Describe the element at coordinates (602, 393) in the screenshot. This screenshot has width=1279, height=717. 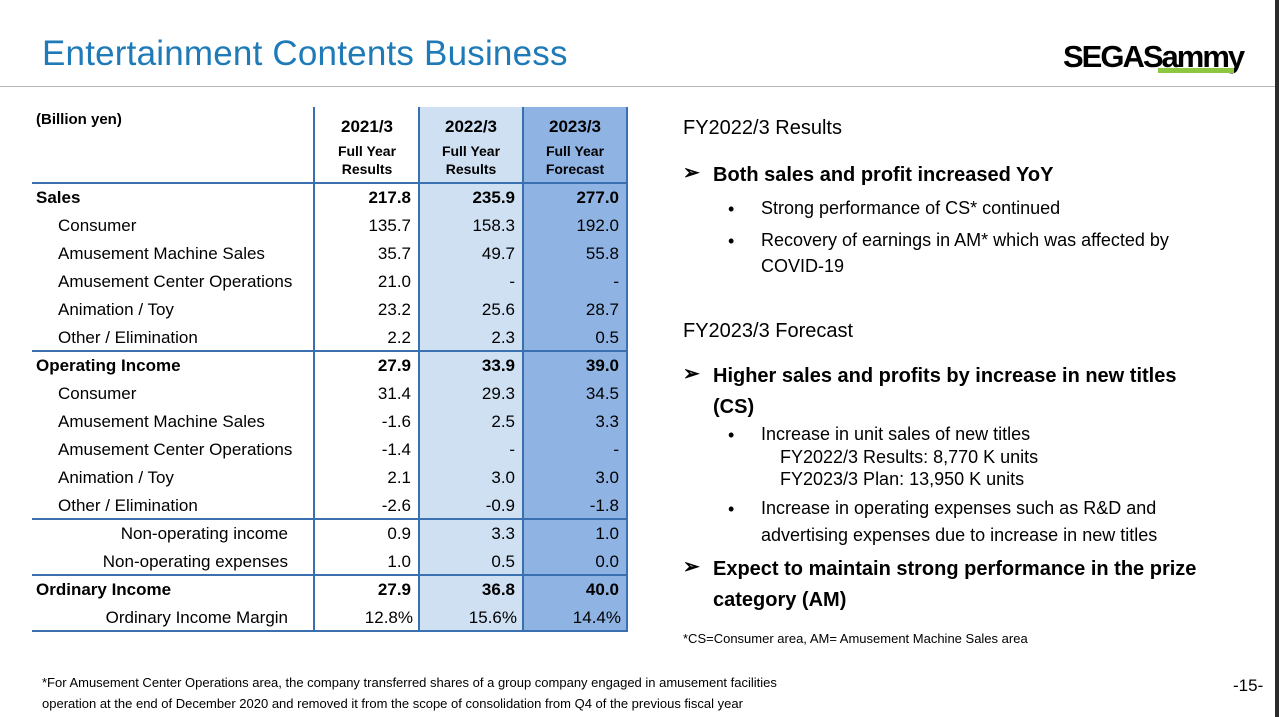
I see `cell-value: 34.5` at that location.